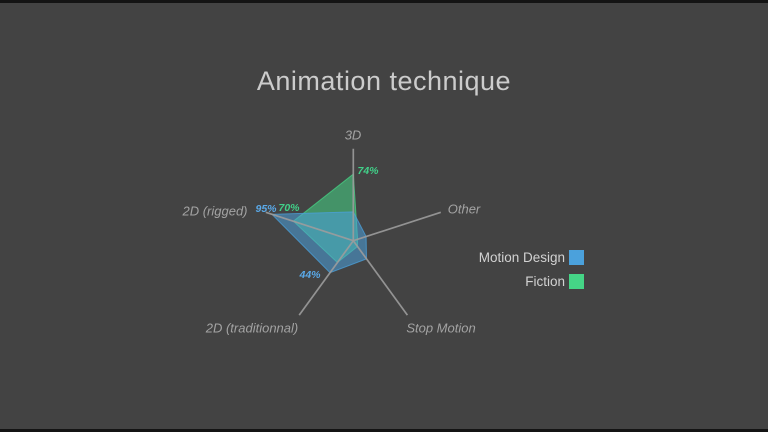 This screenshot has height=432, width=768. I want to click on bottom-letterbox-bar, so click(384, 430).